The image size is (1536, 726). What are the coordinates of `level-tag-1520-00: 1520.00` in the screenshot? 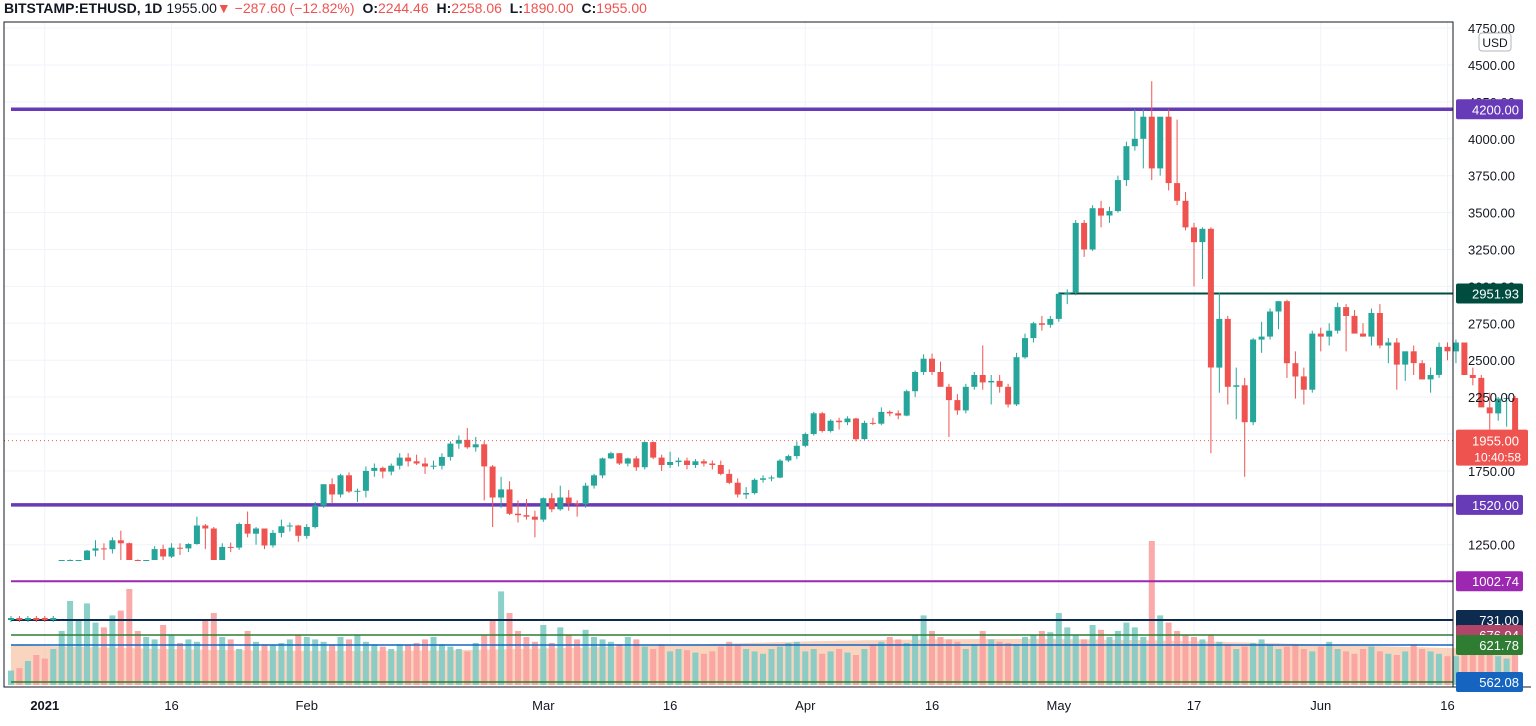 It's located at (1489, 504).